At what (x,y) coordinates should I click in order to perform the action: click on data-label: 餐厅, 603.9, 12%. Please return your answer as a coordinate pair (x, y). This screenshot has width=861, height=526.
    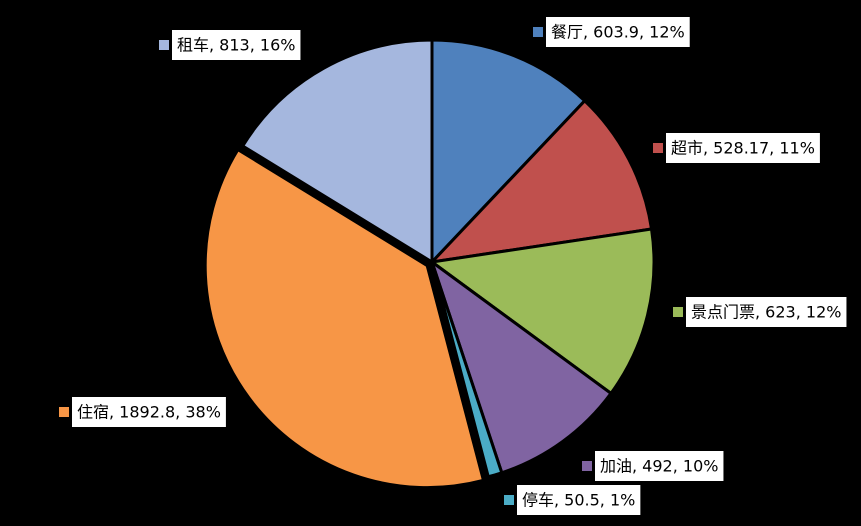
    Looking at the image, I should click on (618, 32).